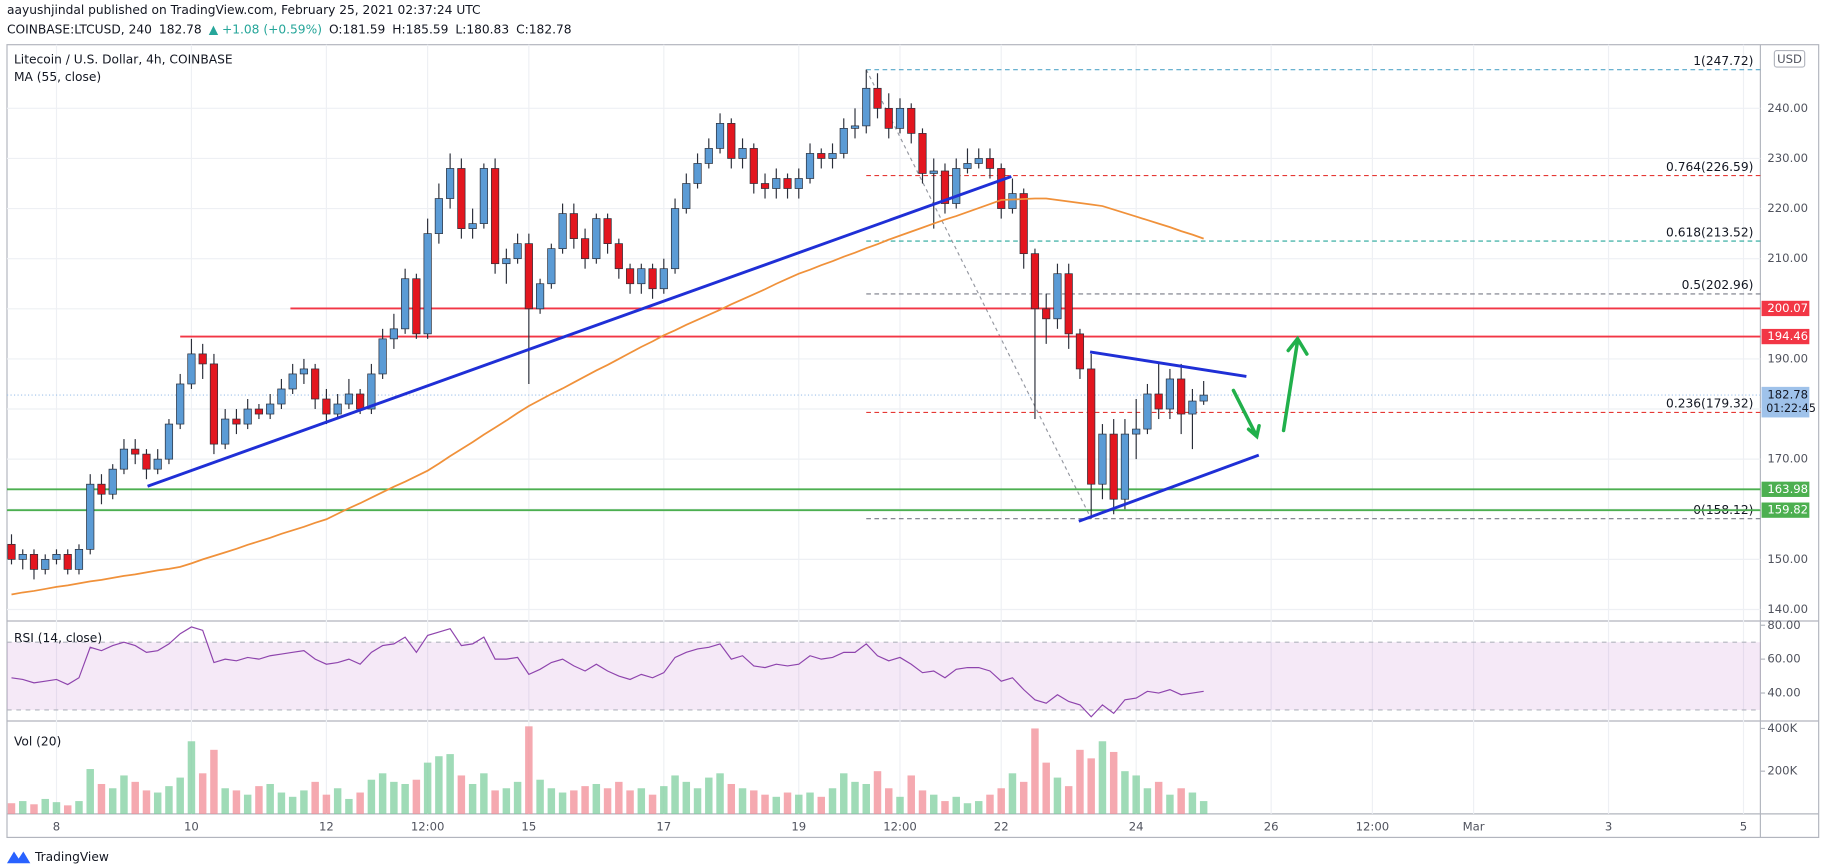  Describe the element at coordinates (1608, 826) in the screenshot. I see `x-tick-label: 3` at that location.